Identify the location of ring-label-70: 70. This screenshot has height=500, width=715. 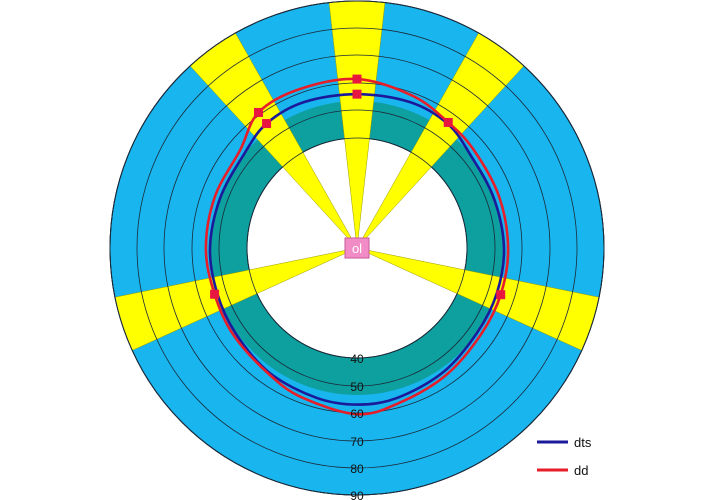
(357, 442).